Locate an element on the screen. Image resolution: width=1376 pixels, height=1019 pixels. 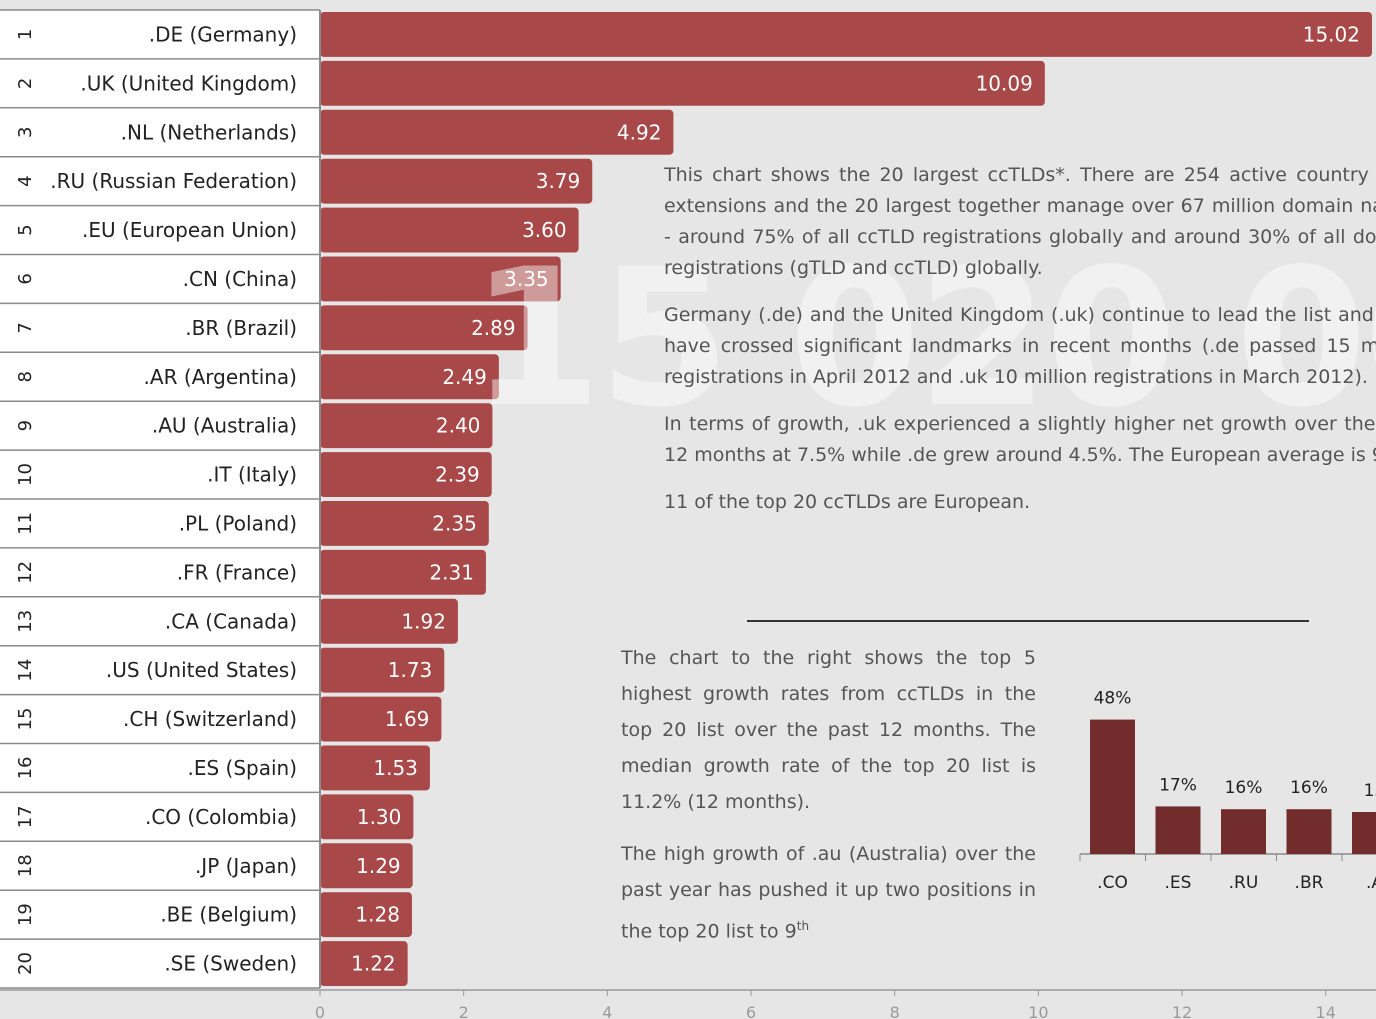
watermark-text: 15 020 00 is located at coordinates (923, 338).